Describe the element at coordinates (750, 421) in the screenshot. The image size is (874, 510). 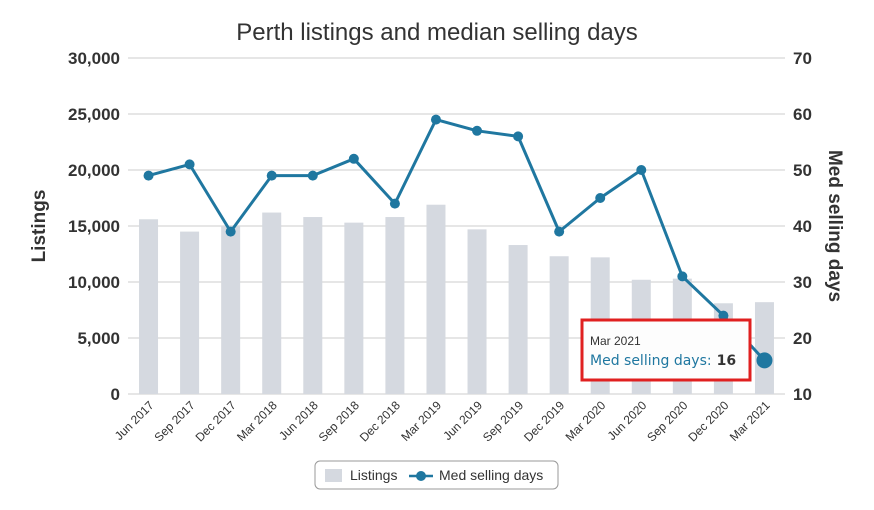
I see `x-tick-label: Mar 2021` at that location.